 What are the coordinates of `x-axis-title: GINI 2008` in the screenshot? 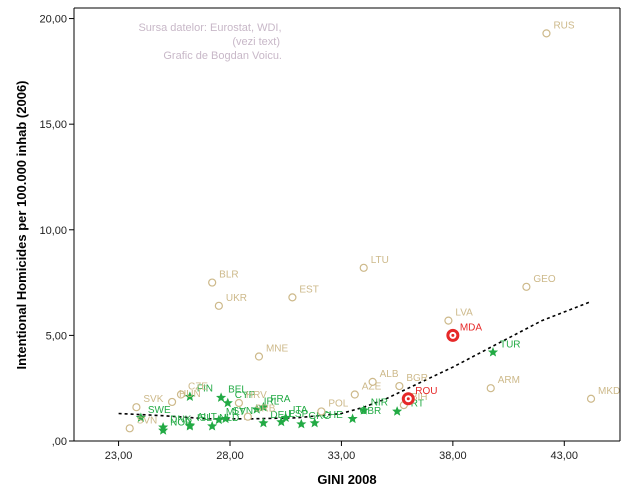 It's located at (346, 479).